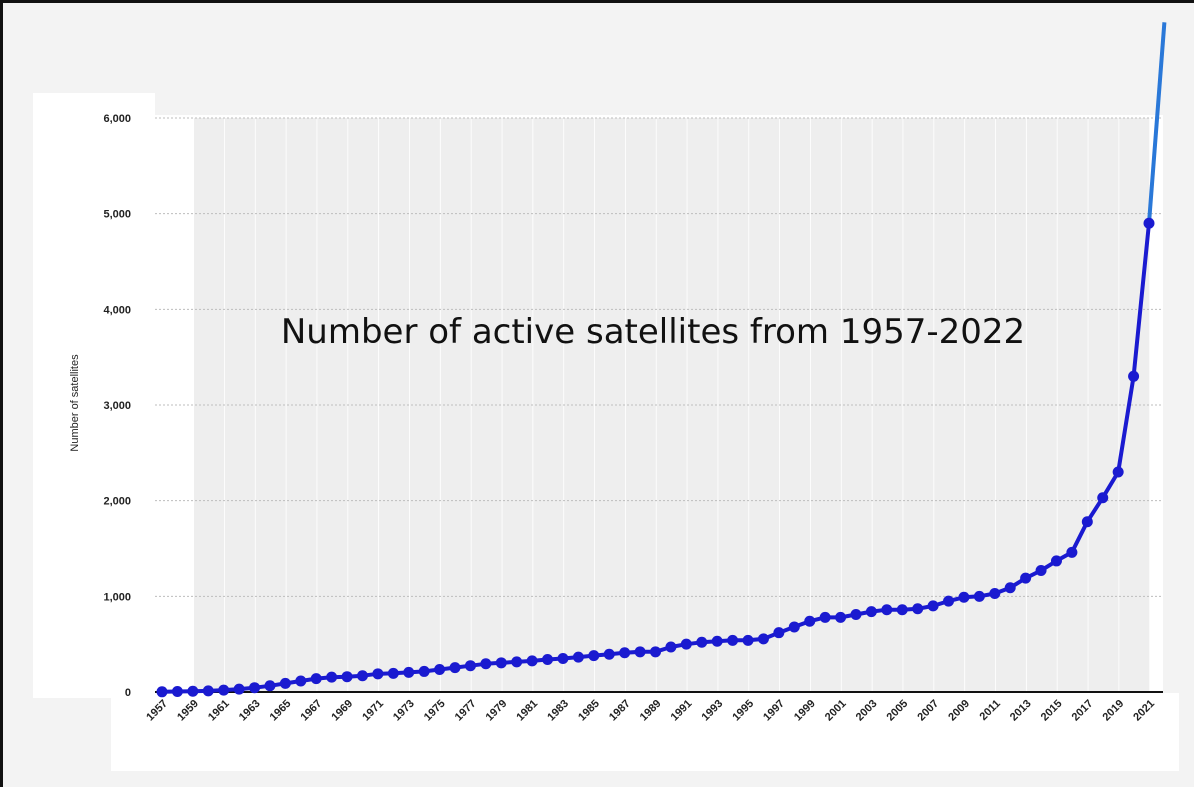 The width and height of the screenshot is (1194, 790). What do you see at coordinates (117, 119) in the screenshot?
I see `y-tick-label: 6,000` at bounding box center [117, 119].